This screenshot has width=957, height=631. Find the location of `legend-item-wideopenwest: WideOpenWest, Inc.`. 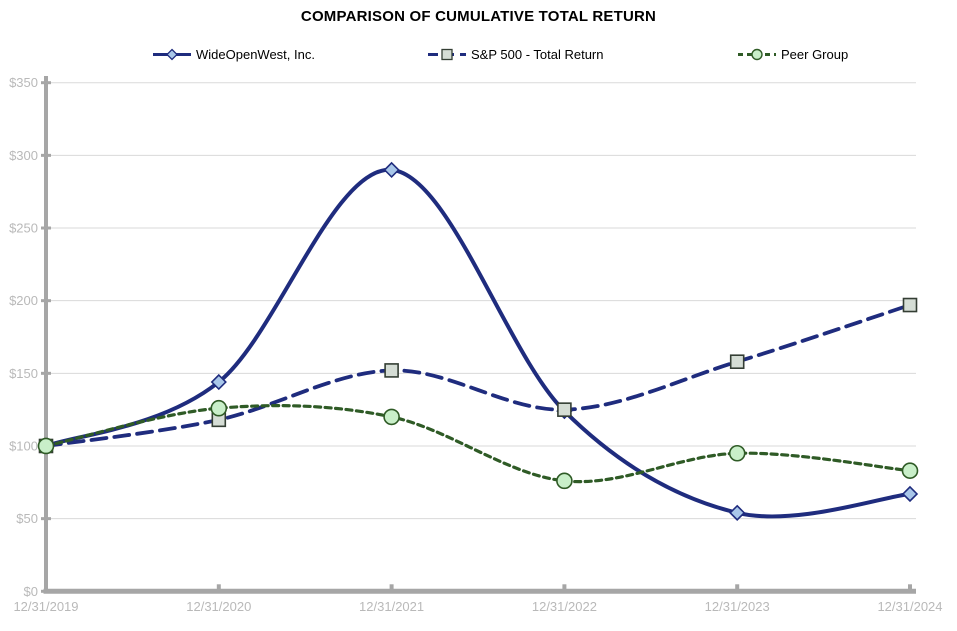

legend-item-wideopenwest: WideOpenWest, Inc. is located at coordinates (233, 54).